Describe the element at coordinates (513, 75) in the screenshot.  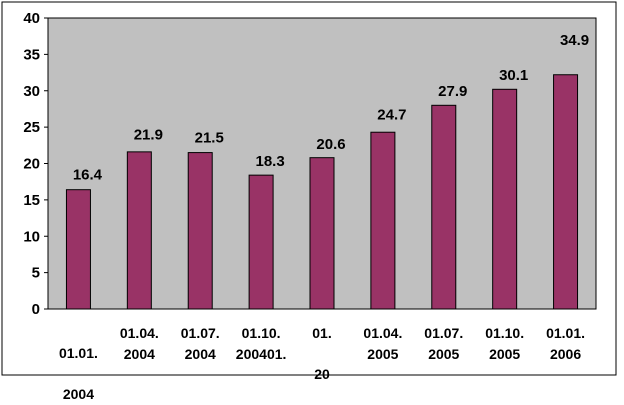
I see `data-label: 30.1` at that location.